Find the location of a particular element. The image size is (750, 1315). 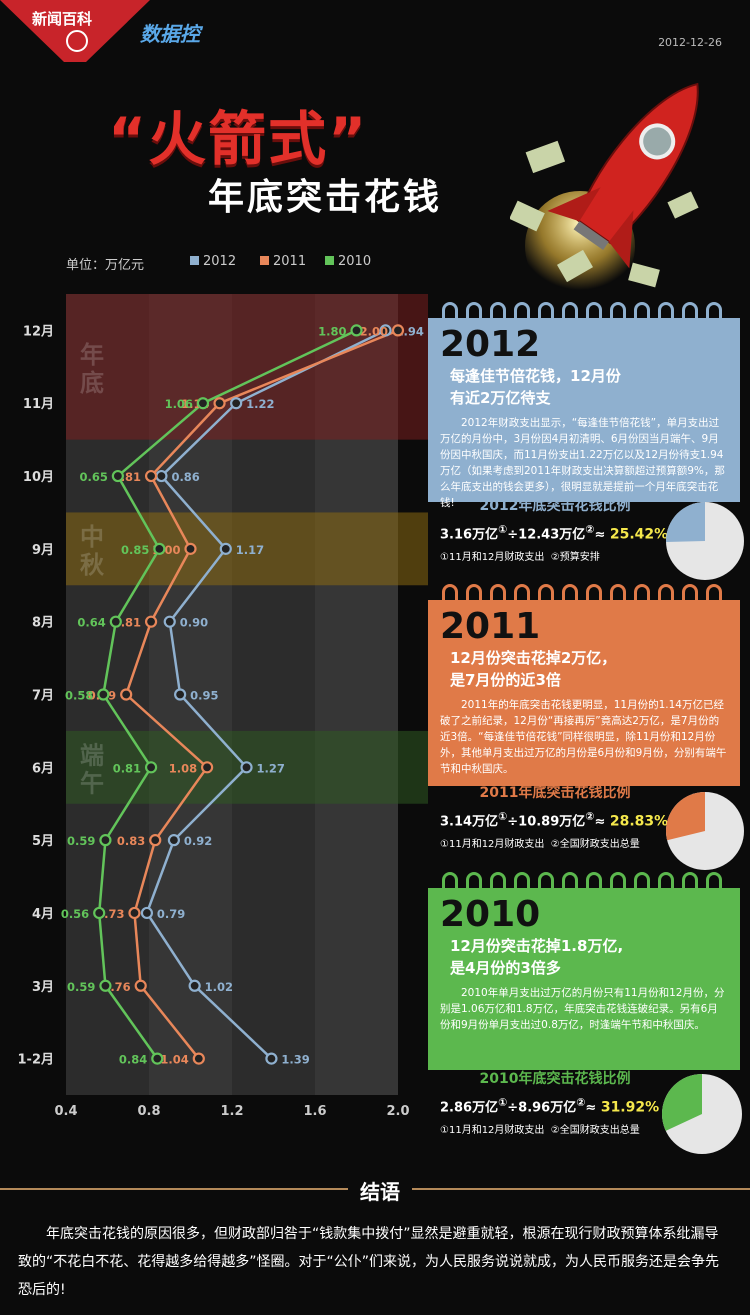

category-label: 7月 is located at coordinates (43, 696).